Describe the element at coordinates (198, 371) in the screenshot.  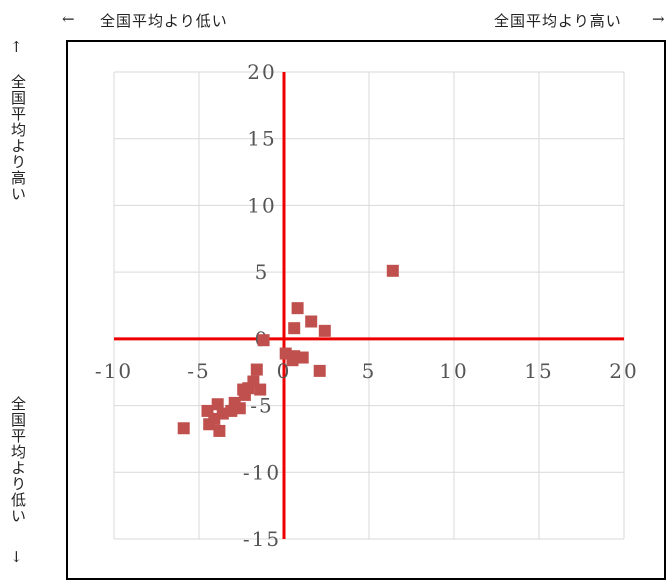
I see `x-tick-label: -5` at that location.